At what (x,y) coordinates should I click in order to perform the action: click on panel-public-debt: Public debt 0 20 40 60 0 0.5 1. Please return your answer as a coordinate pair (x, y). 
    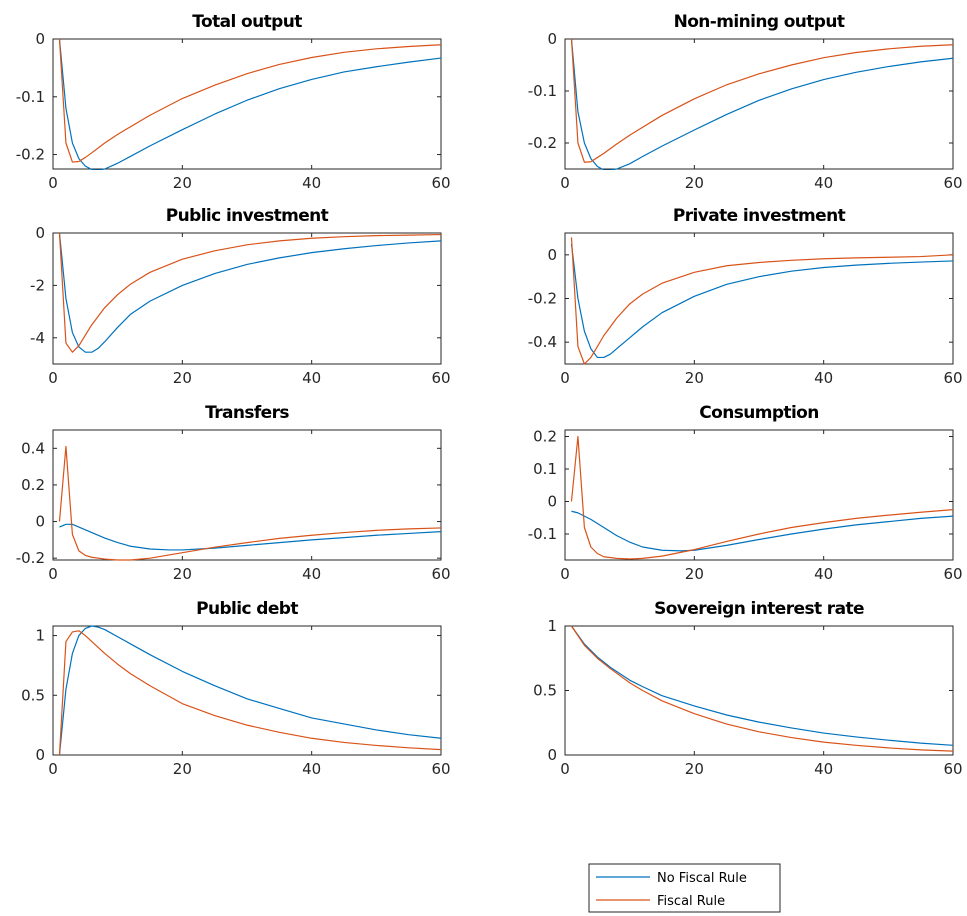
    Looking at the image, I should click on (235, 688).